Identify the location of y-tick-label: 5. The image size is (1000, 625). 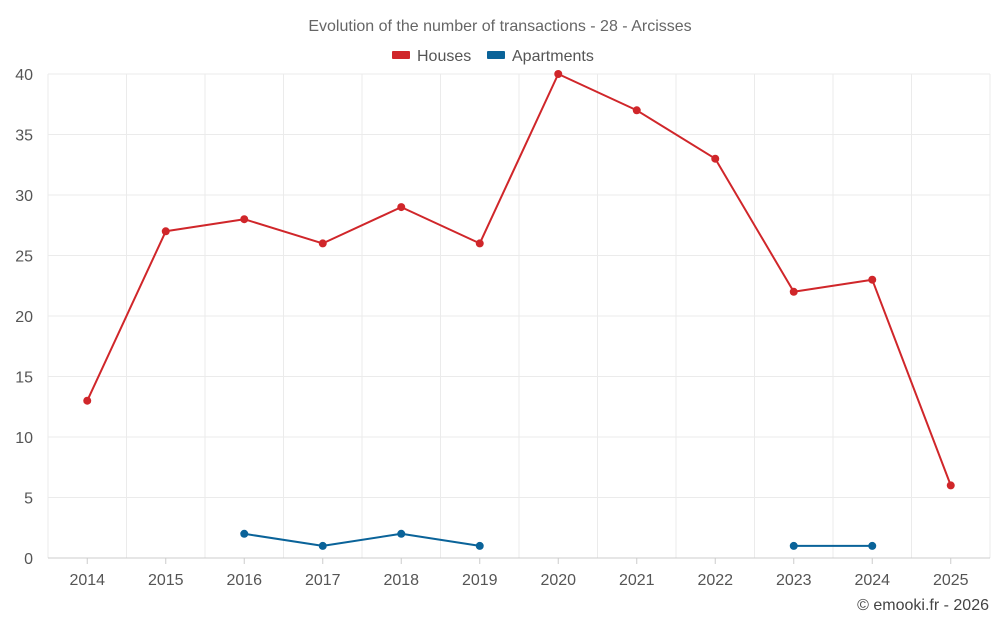
(28, 499).